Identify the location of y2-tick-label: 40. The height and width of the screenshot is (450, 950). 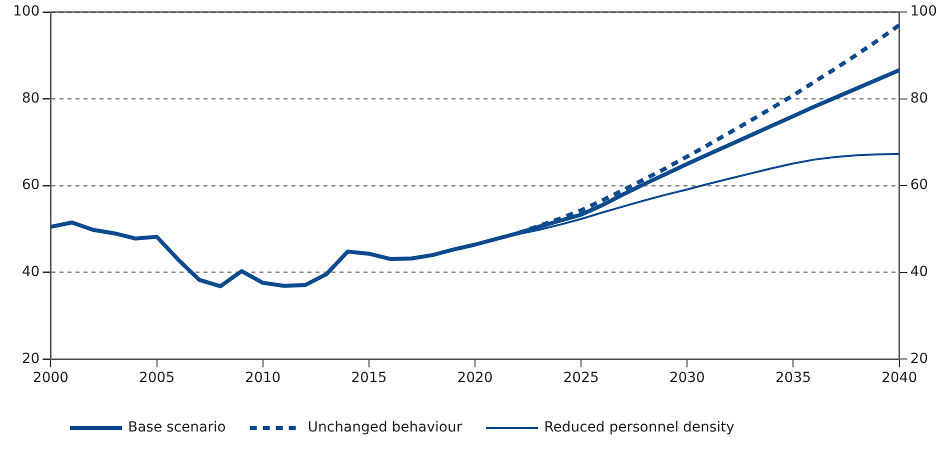
(919, 272).